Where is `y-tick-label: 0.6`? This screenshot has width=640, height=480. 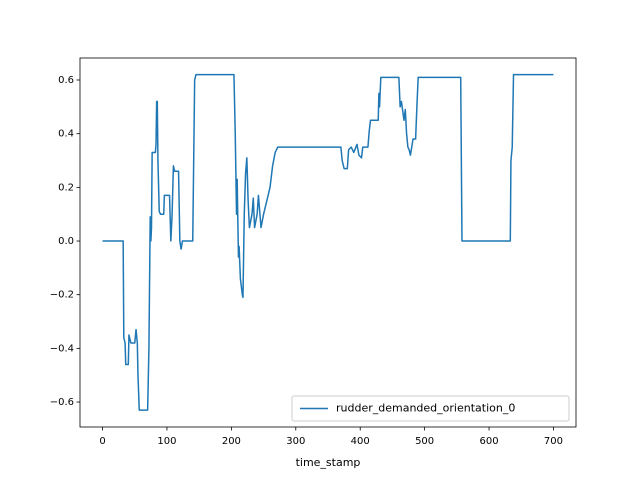 y-tick-label: 0.6 is located at coordinates (66, 80).